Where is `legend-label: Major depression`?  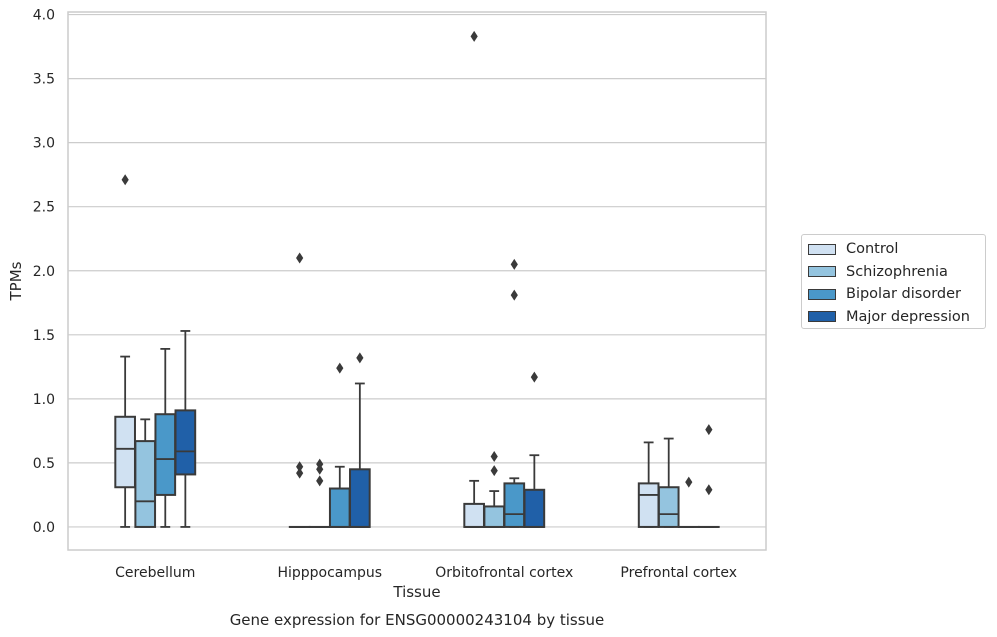
legend-label: Major depression is located at coordinates (908, 316).